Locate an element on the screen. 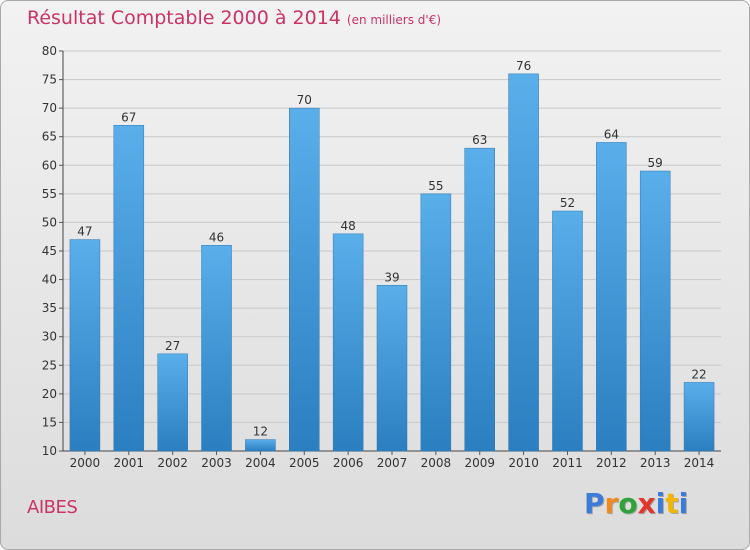 This screenshot has height=550, width=750. data-label: 39 is located at coordinates (391, 277).